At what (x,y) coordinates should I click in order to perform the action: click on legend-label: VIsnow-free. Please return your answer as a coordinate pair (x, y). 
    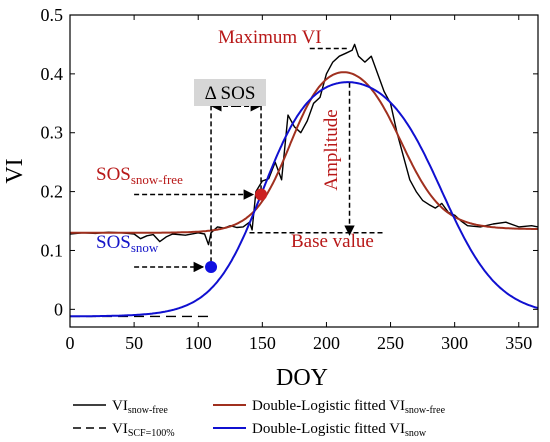
    Looking at the image, I should click on (140, 407).